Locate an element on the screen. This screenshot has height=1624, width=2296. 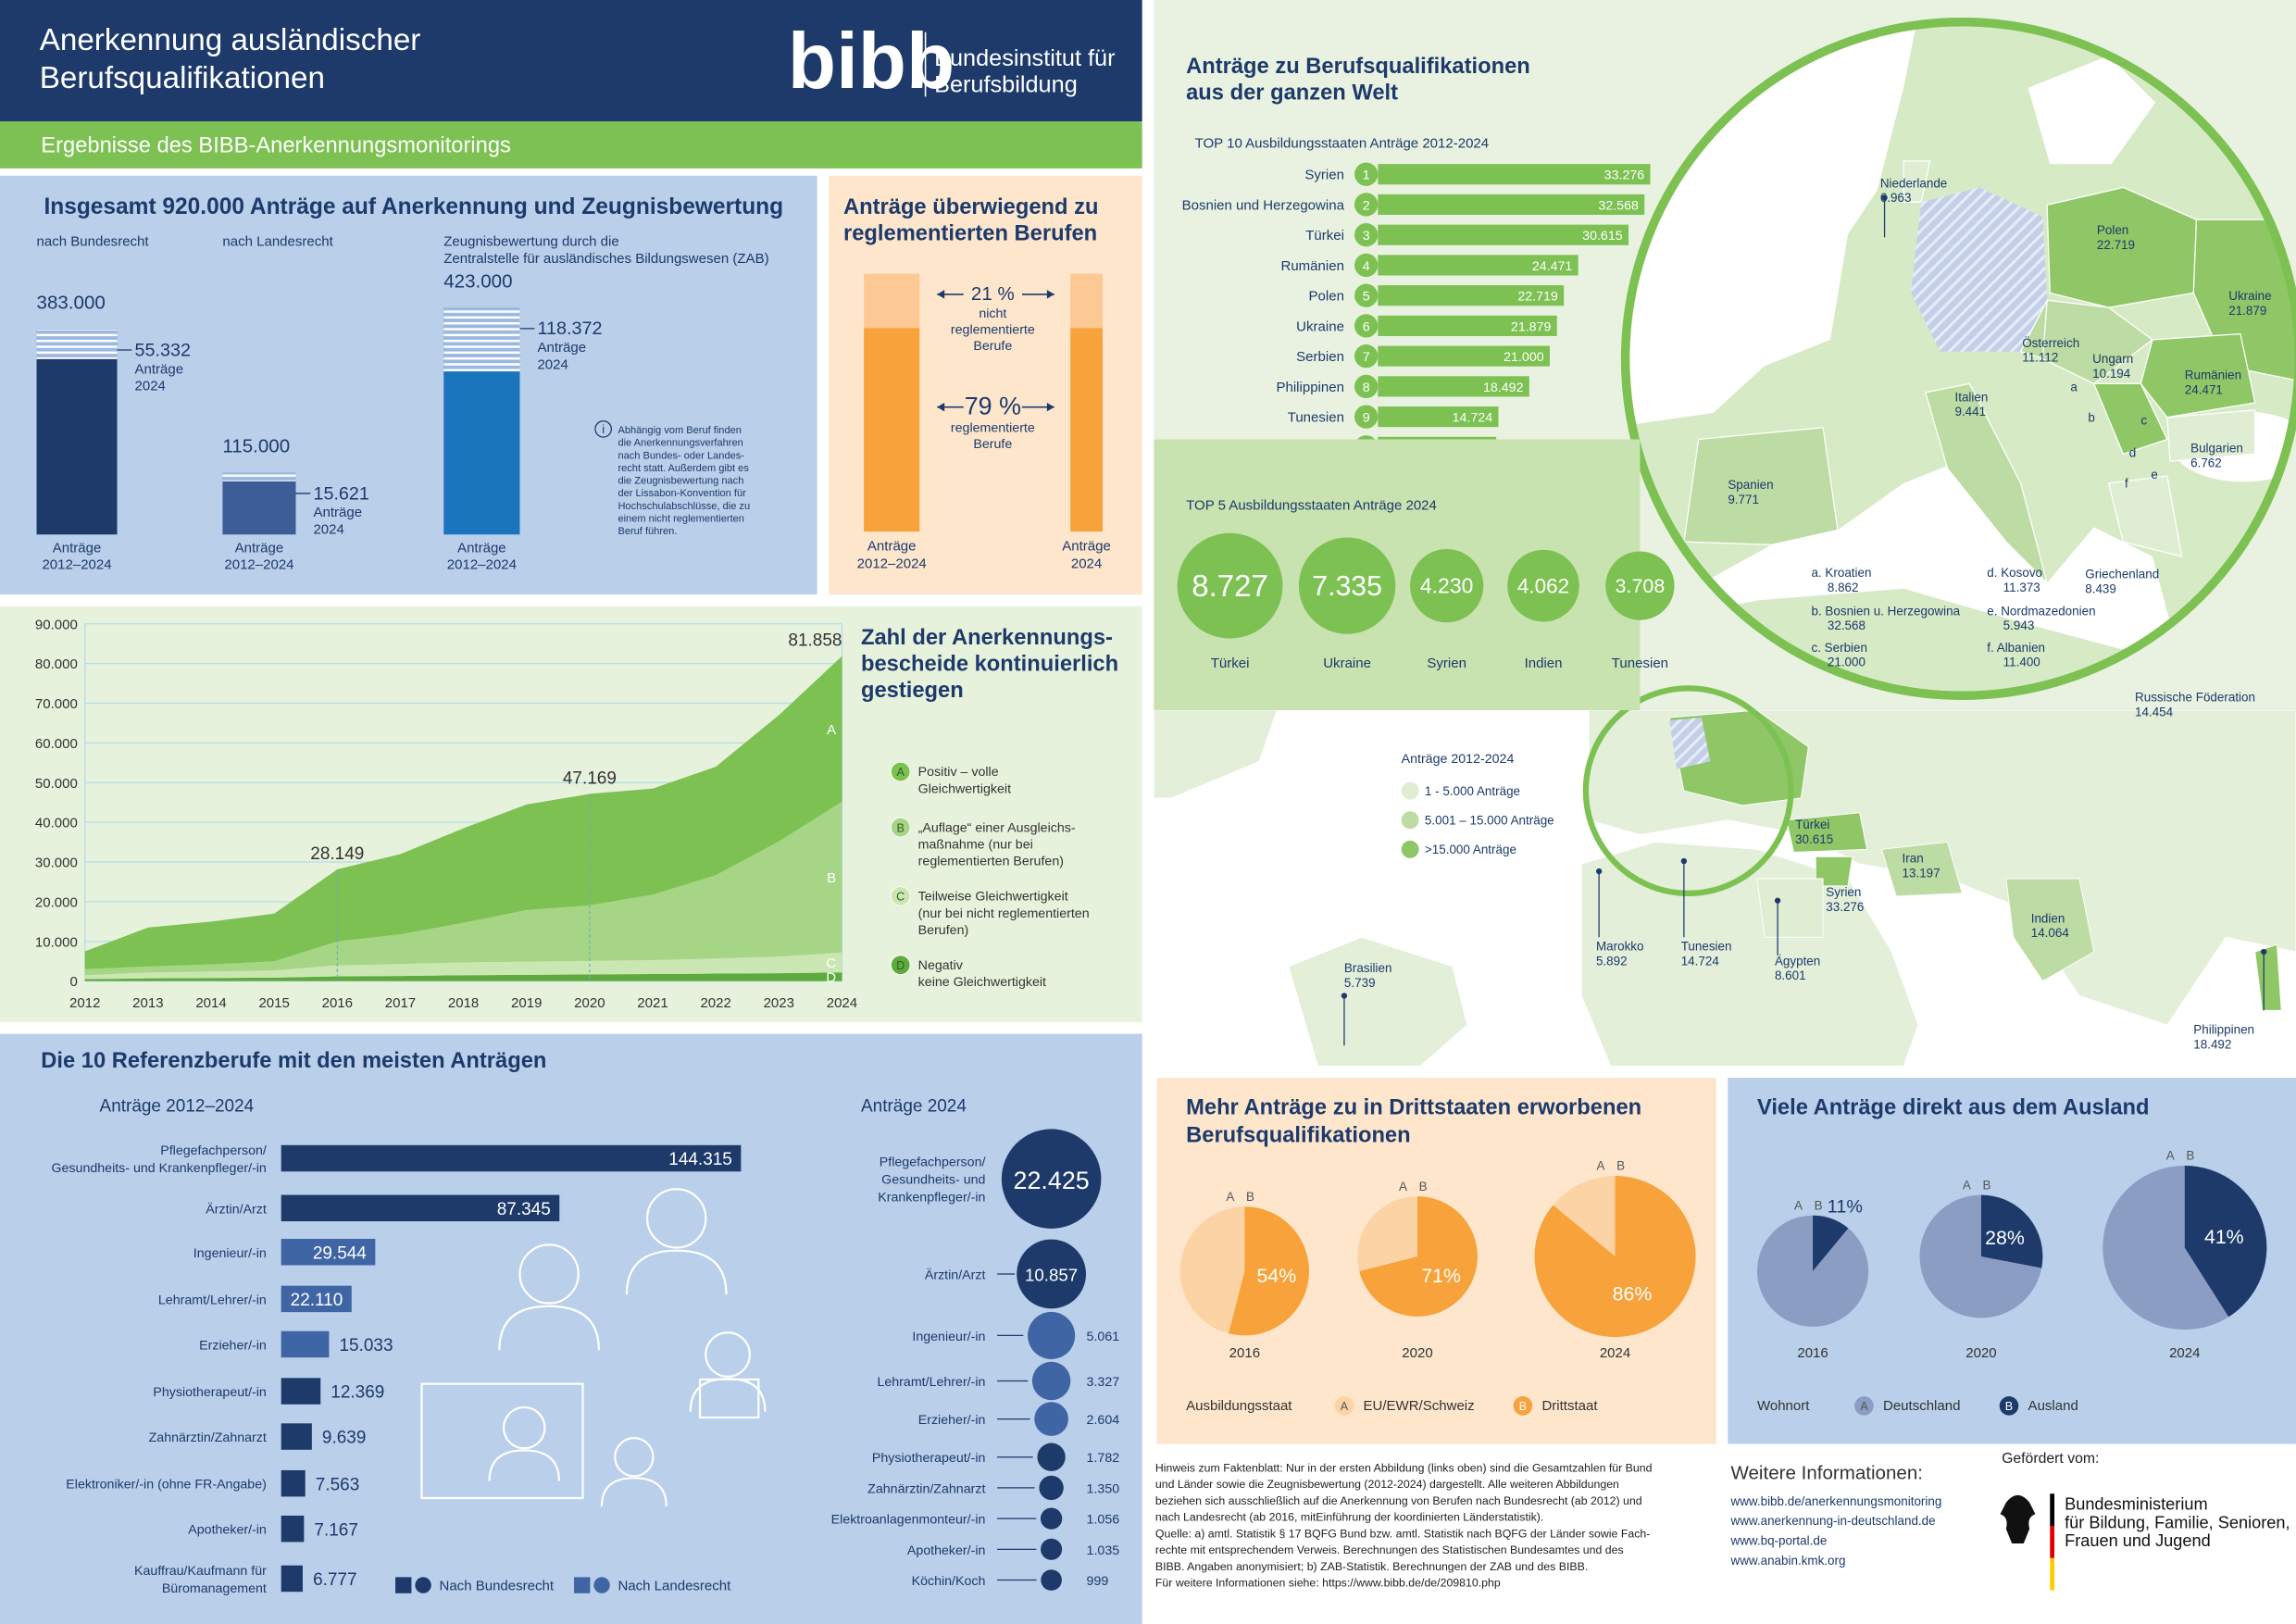
year-label: 2020 is located at coordinates (1417, 1353).